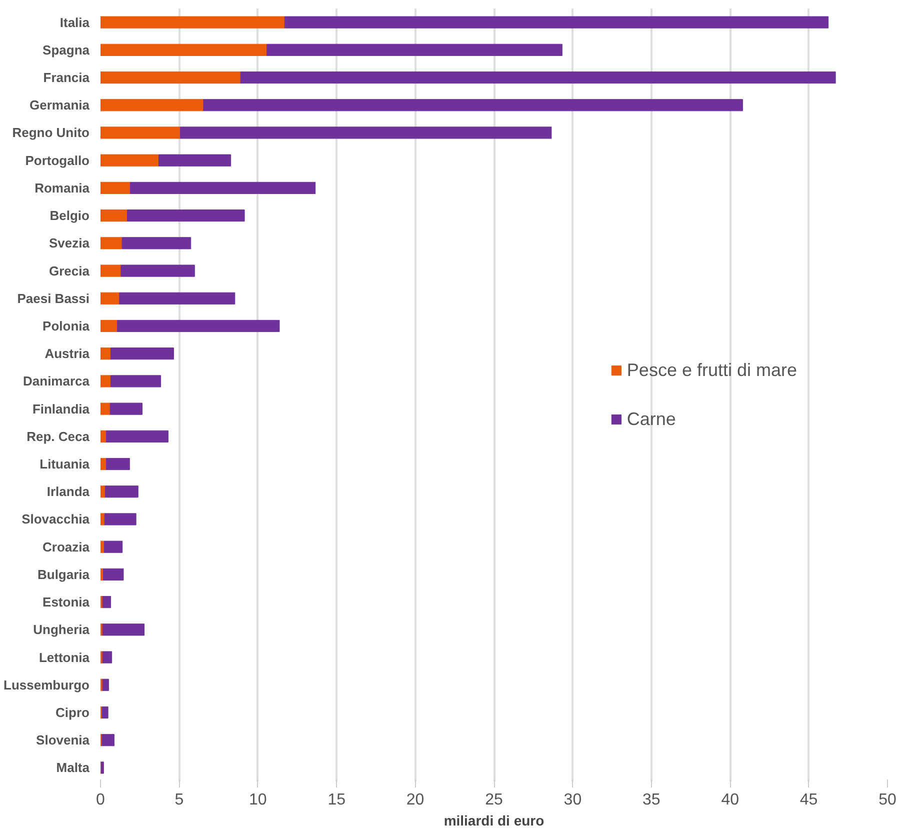 The image size is (901, 831). Describe the element at coordinates (66, 326) in the screenshot. I see `y-tick-label: Polonia` at that location.